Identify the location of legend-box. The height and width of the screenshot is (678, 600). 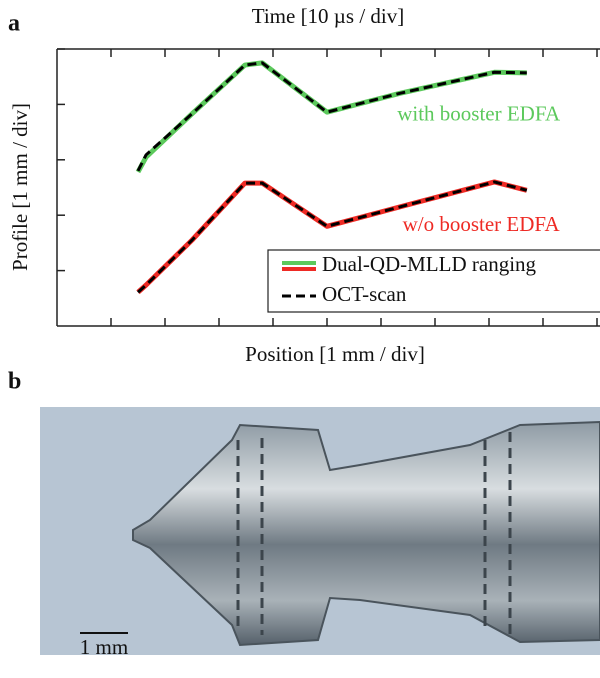
(433, 281).